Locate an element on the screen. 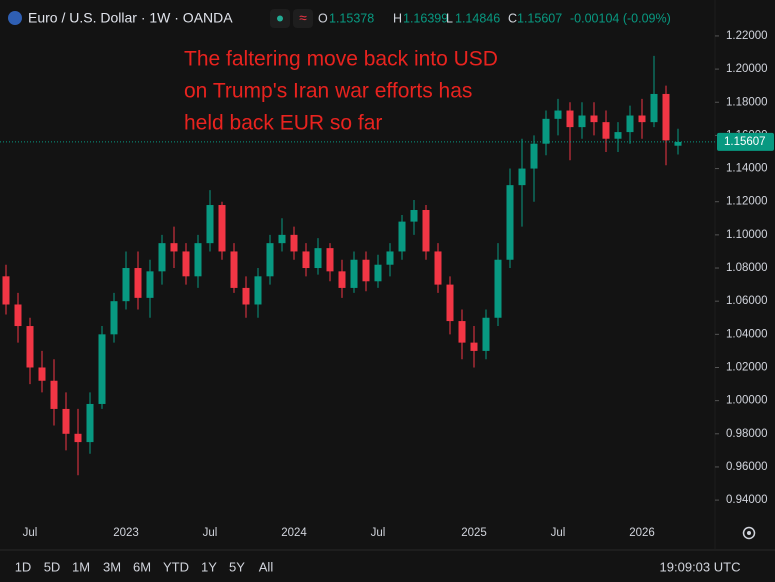 The height and width of the screenshot is (582, 775). range-button: 6M is located at coordinates (142, 566).